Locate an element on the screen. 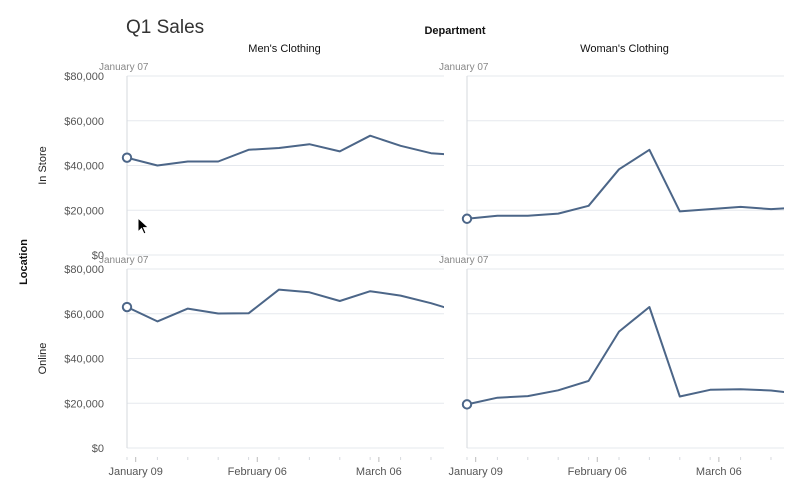  row-header: Location is located at coordinates (24, 262).